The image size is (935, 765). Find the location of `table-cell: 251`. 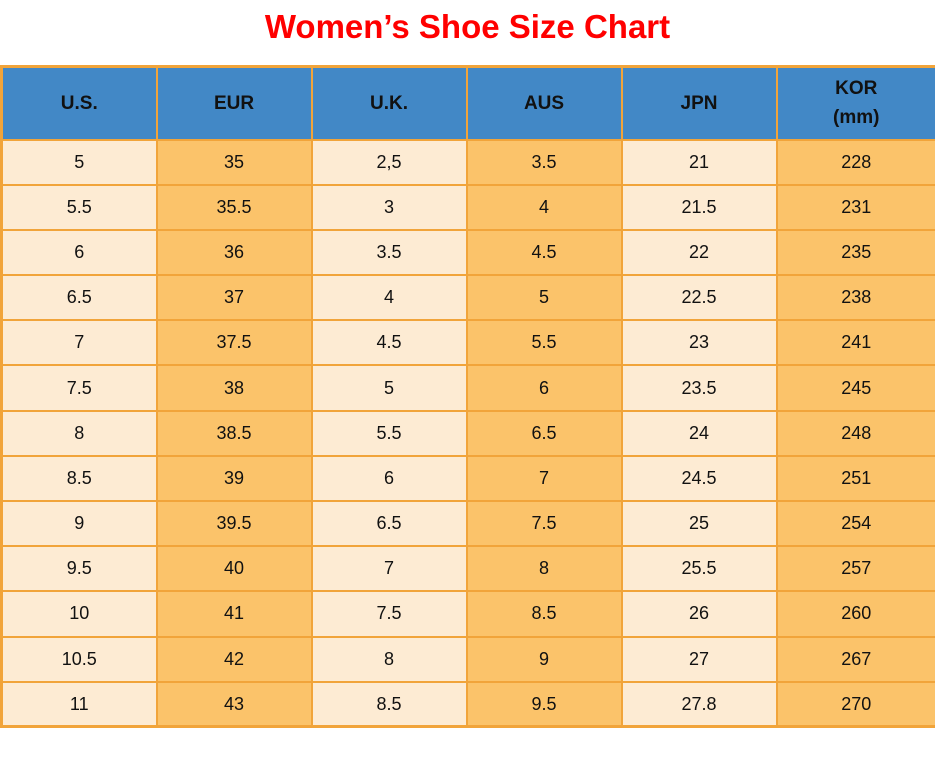

table-cell: 251 is located at coordinates (855, 478).